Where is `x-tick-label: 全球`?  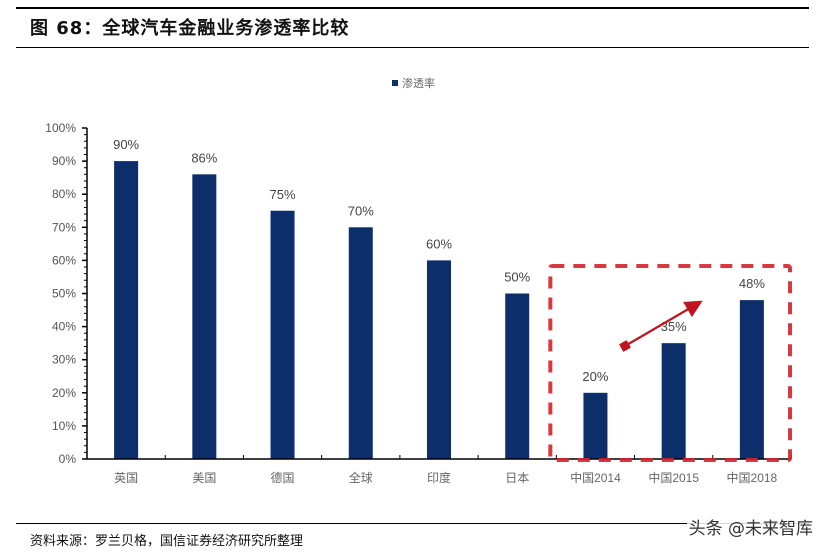 x-tick-label: 全球 is located at coordinates (361, 477).